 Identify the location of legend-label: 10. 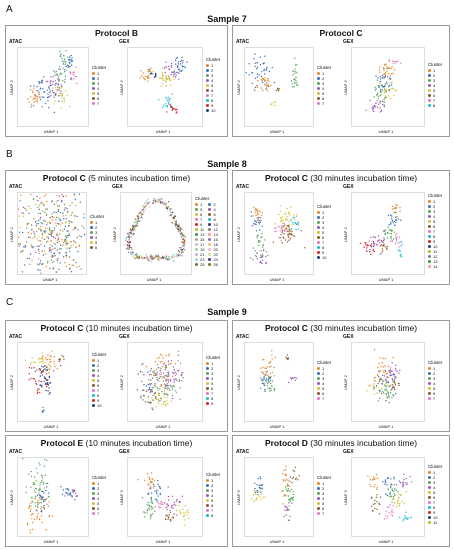
(213, 110).